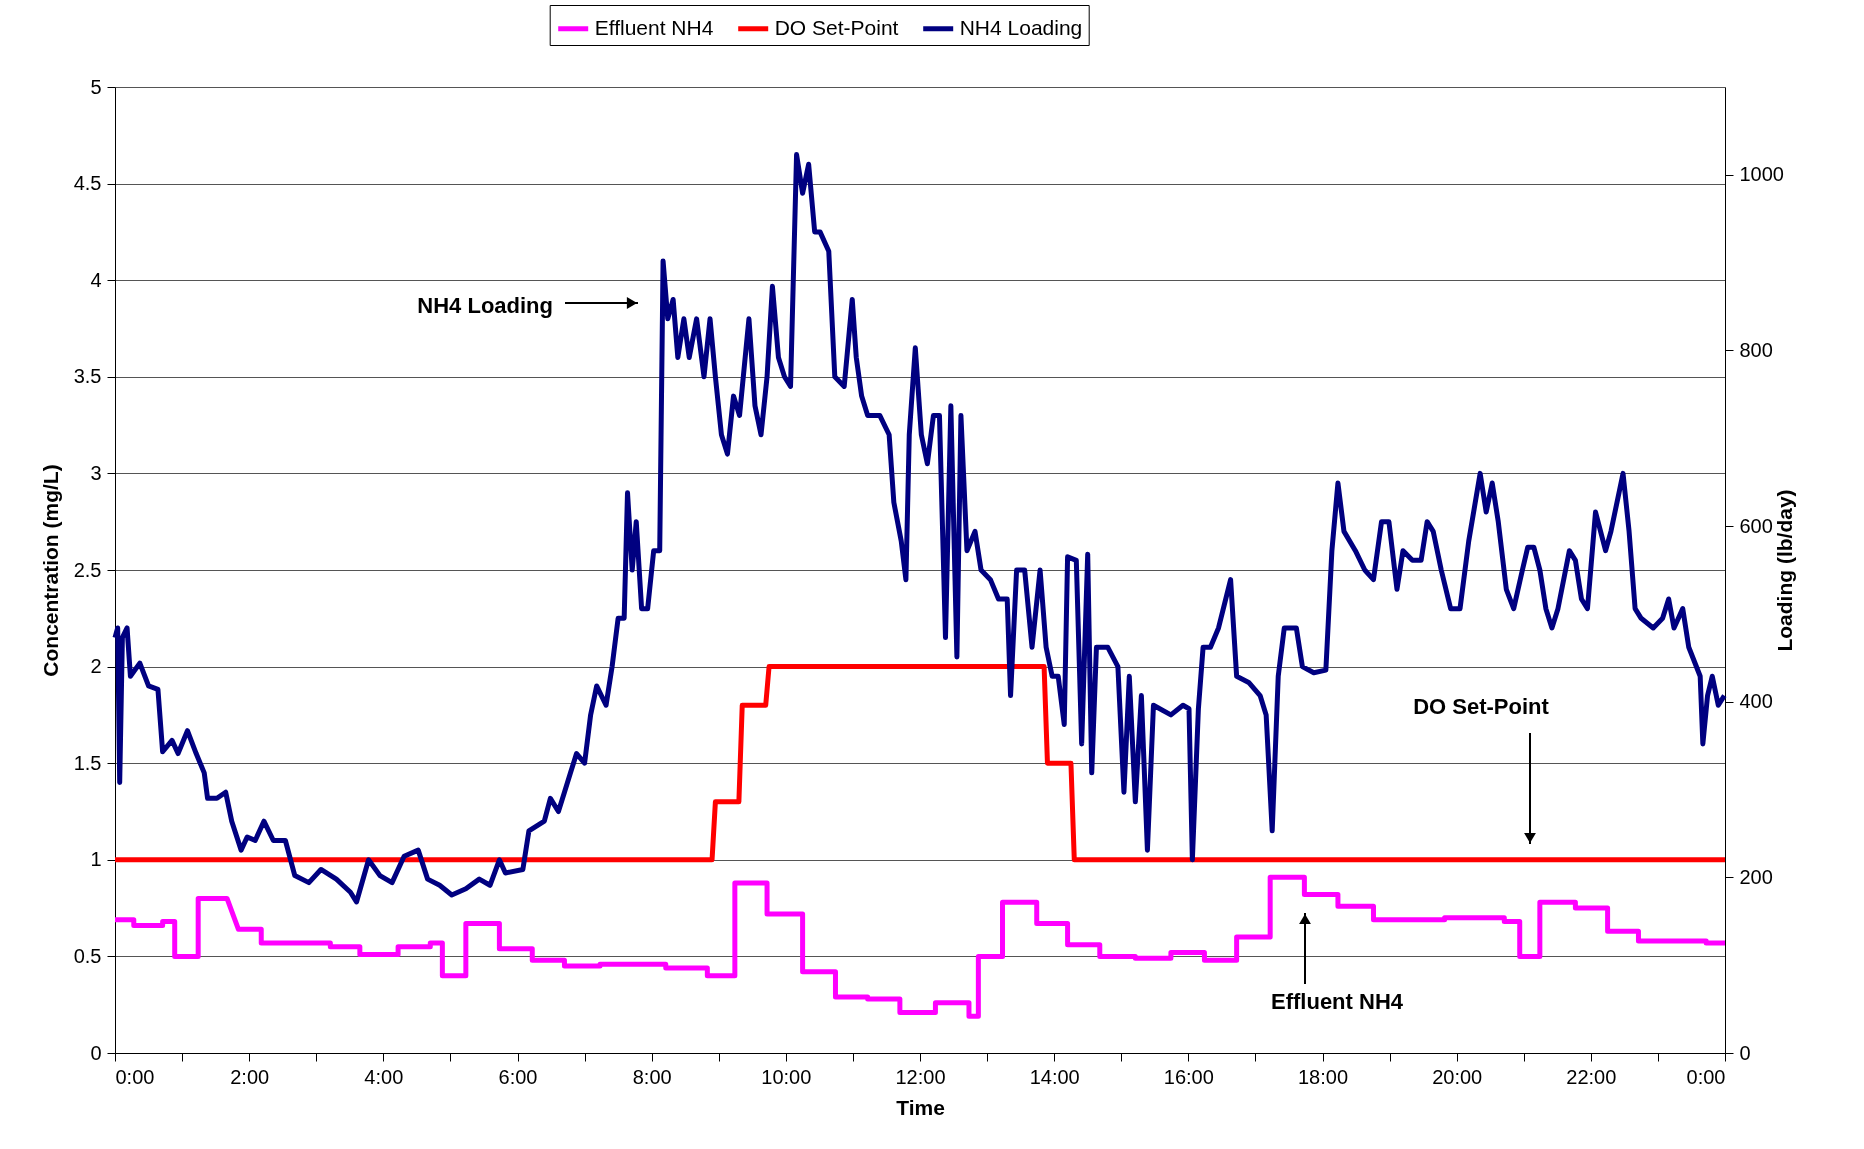  I want to click on annotation: NH4 Loading, so click(485, 305).